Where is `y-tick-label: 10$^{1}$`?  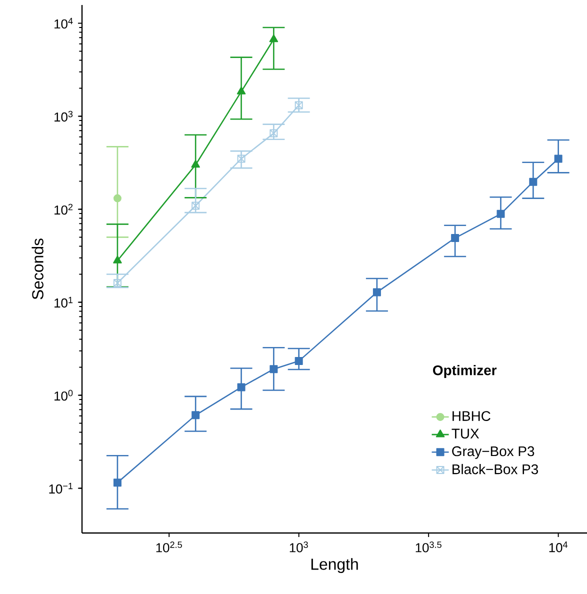 y-tick-label: 10$^{1}$ is located at coordinates (63, 302).